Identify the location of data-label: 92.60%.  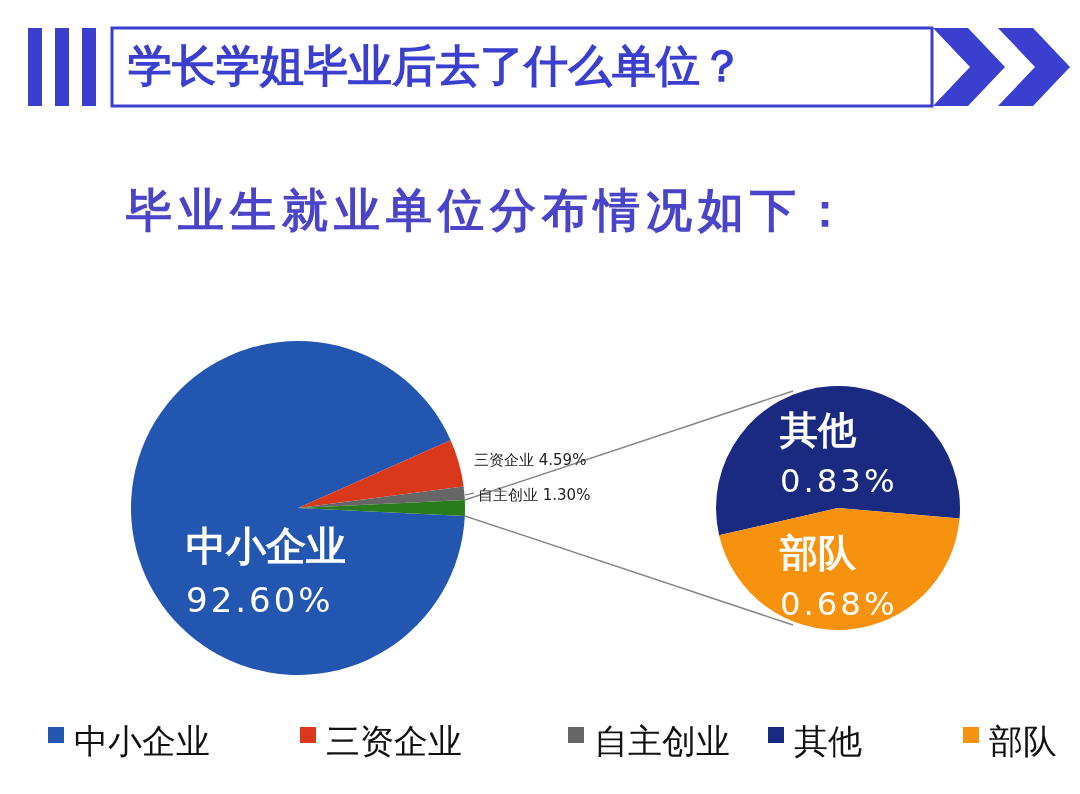
(260, 600).